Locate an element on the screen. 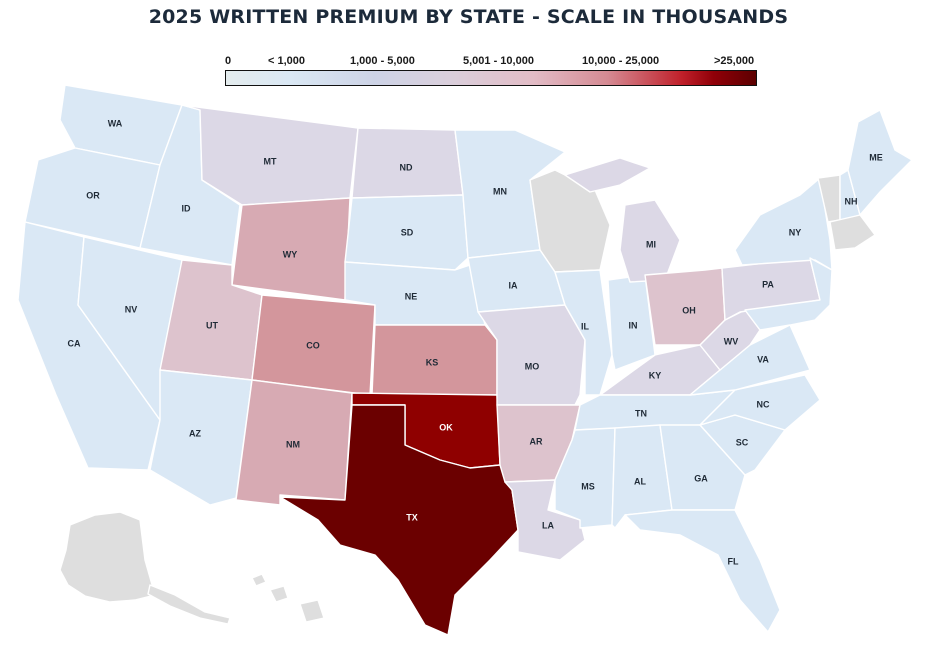 The height and width of the screenshot is (651, 937). label-TN: TN is located at coordinates (641, 413).